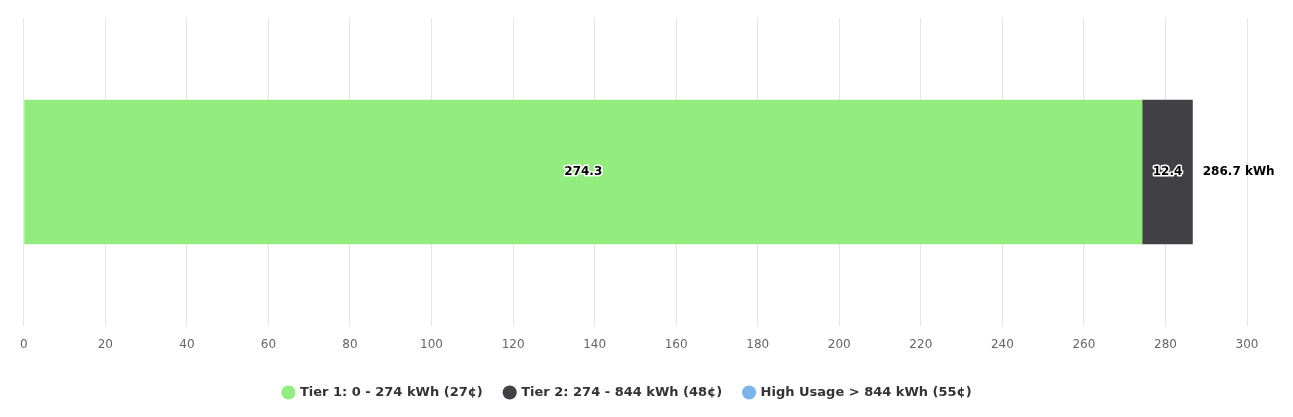  I want to click on legend-label: Tier 1: 0 - 274 kWh (27¢), so click(391, 391).